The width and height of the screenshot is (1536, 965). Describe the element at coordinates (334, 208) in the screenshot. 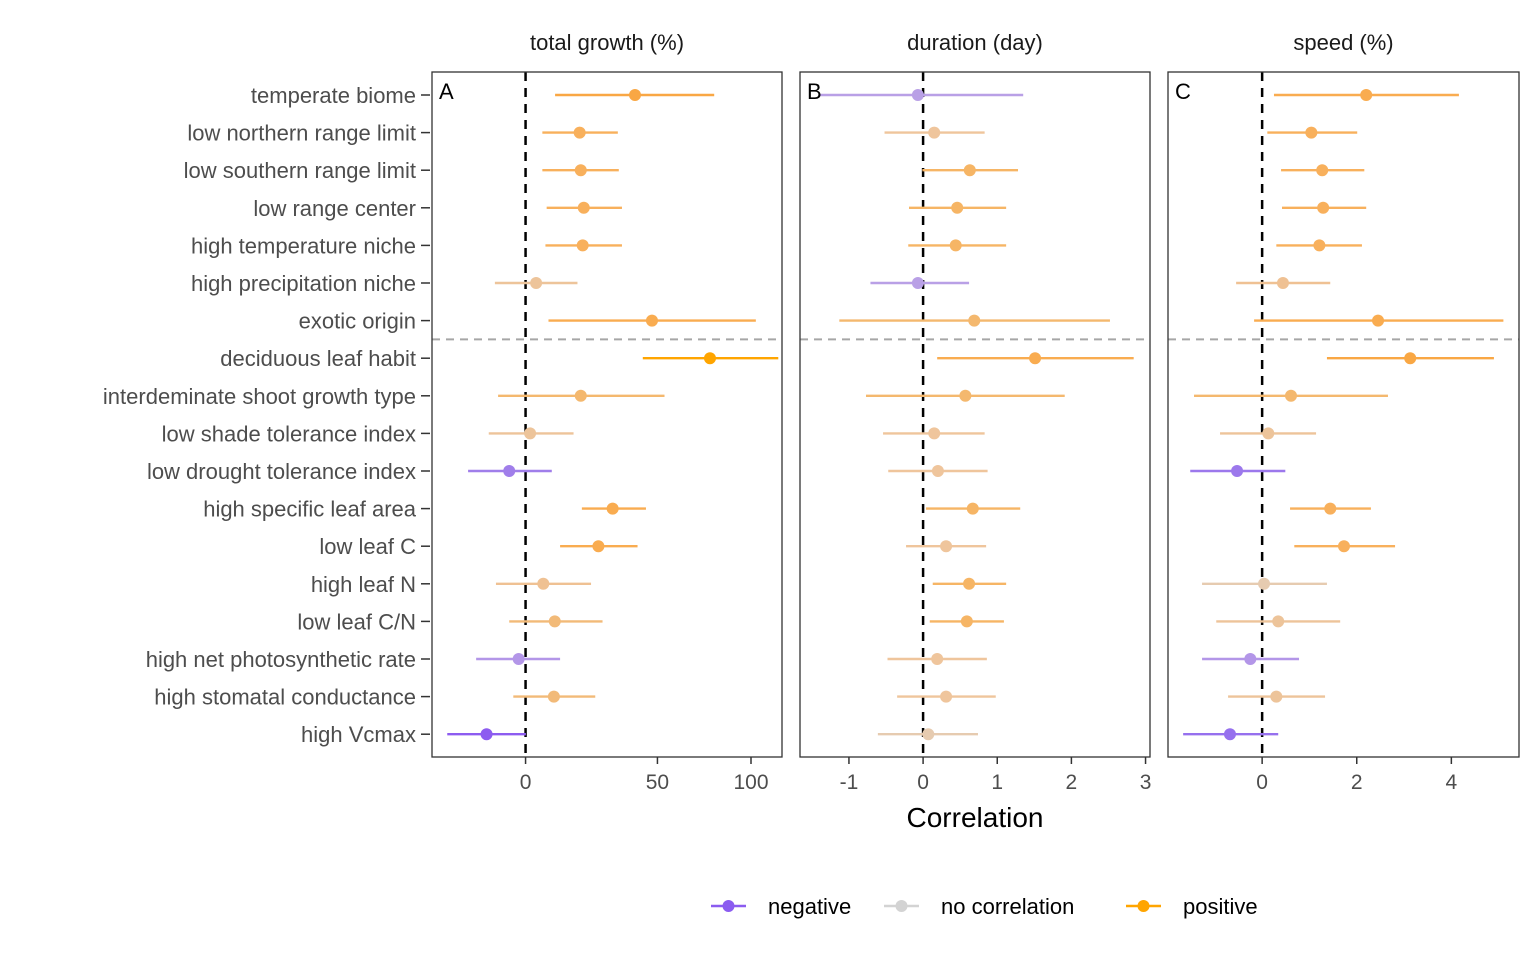

I see `y-tick-label: low range center` at that location.